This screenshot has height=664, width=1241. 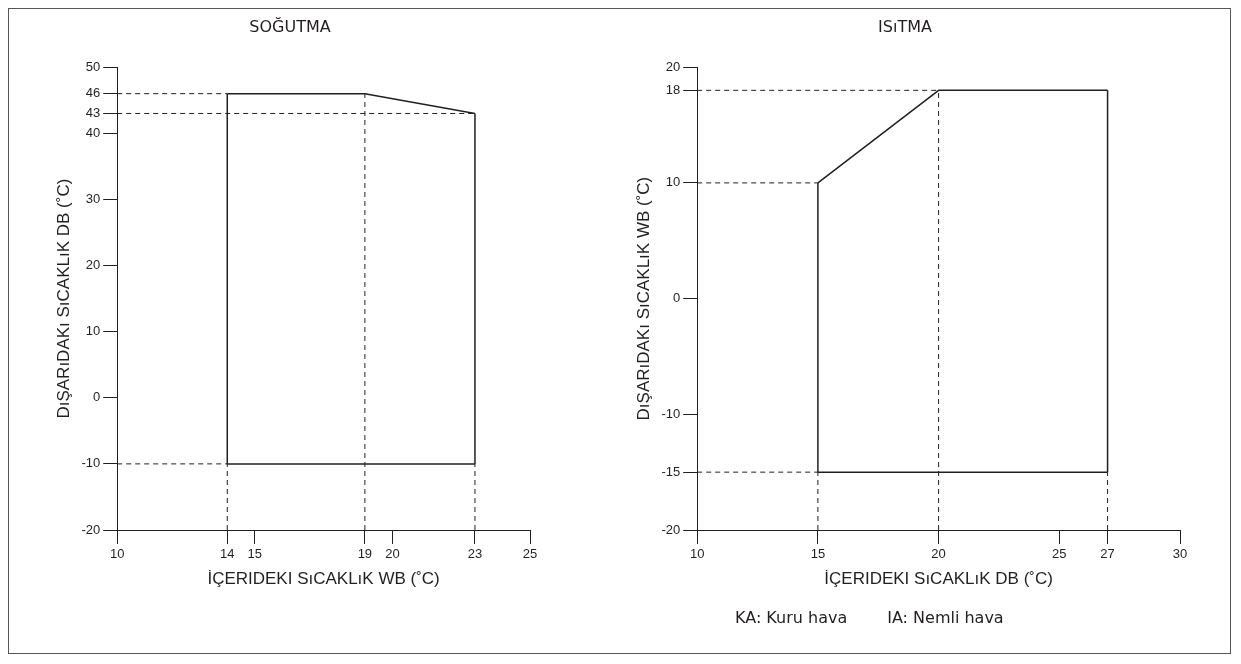 I want to click on y-tick-label: 50, so click(x=93, y=66).